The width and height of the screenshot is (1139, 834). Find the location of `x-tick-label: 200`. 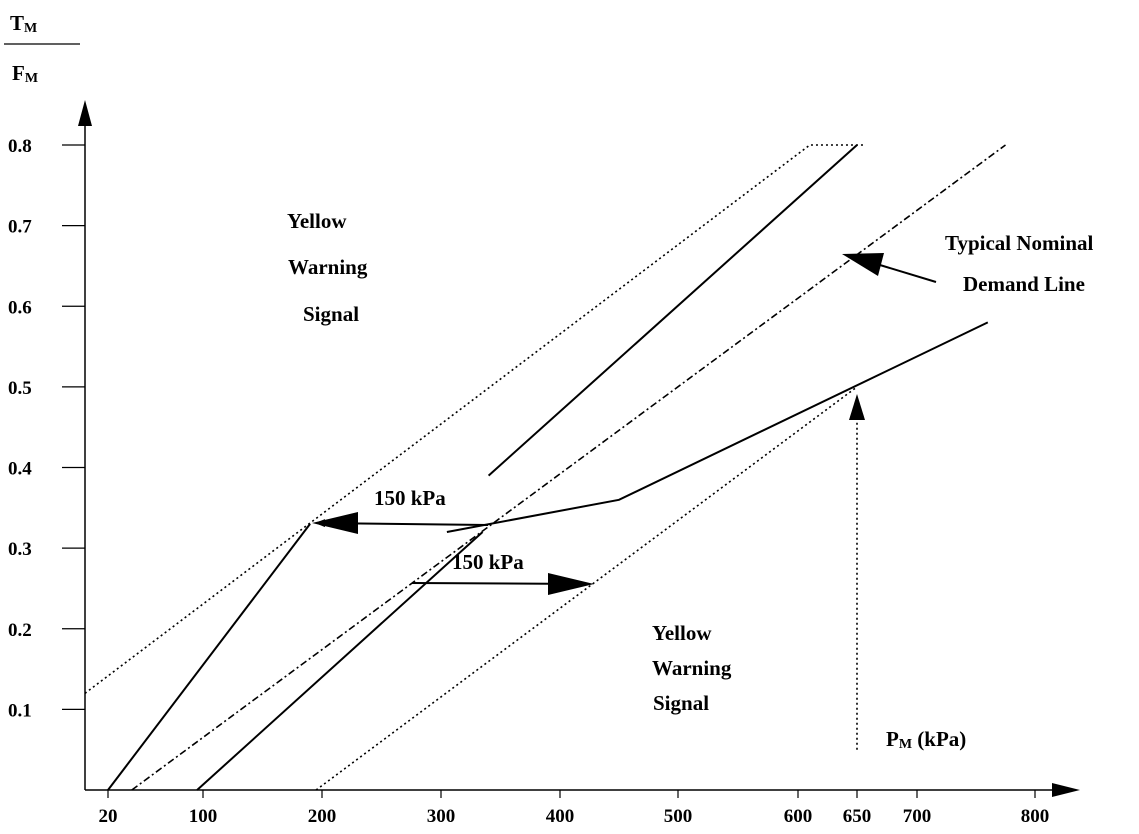

x-tick-label: 200 is located at coordinates (322, 816).